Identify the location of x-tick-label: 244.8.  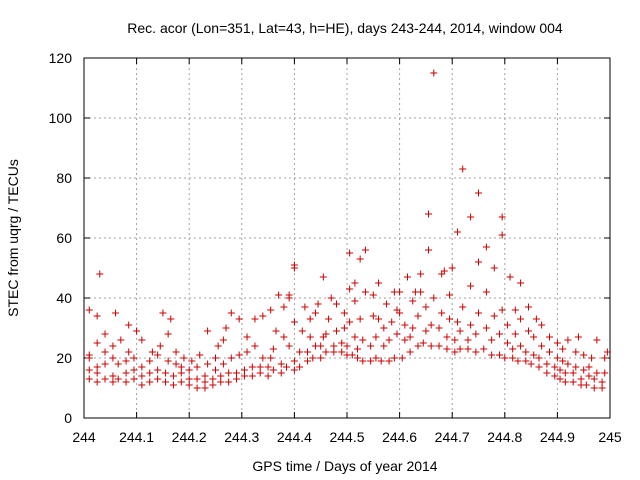
(504, 437).